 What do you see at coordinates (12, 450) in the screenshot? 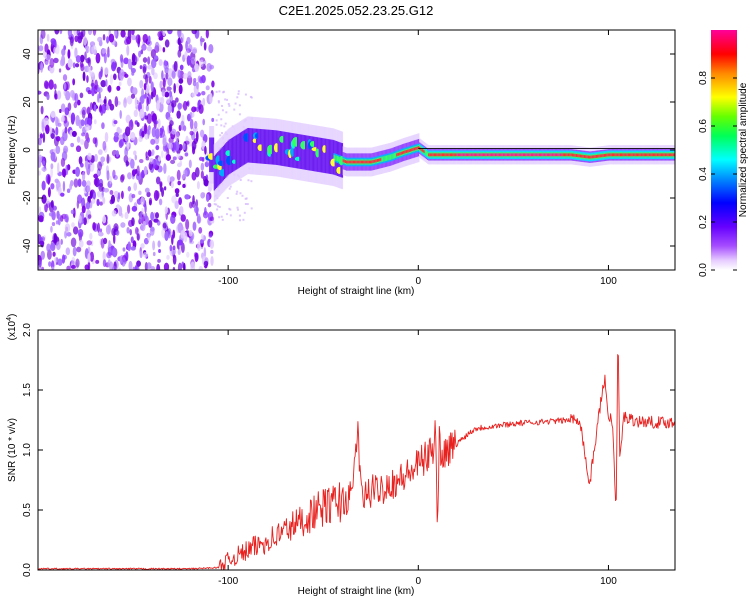
I see `snr-ylabel: SNR (10 * v/v)` at bounding box center [12, 450].